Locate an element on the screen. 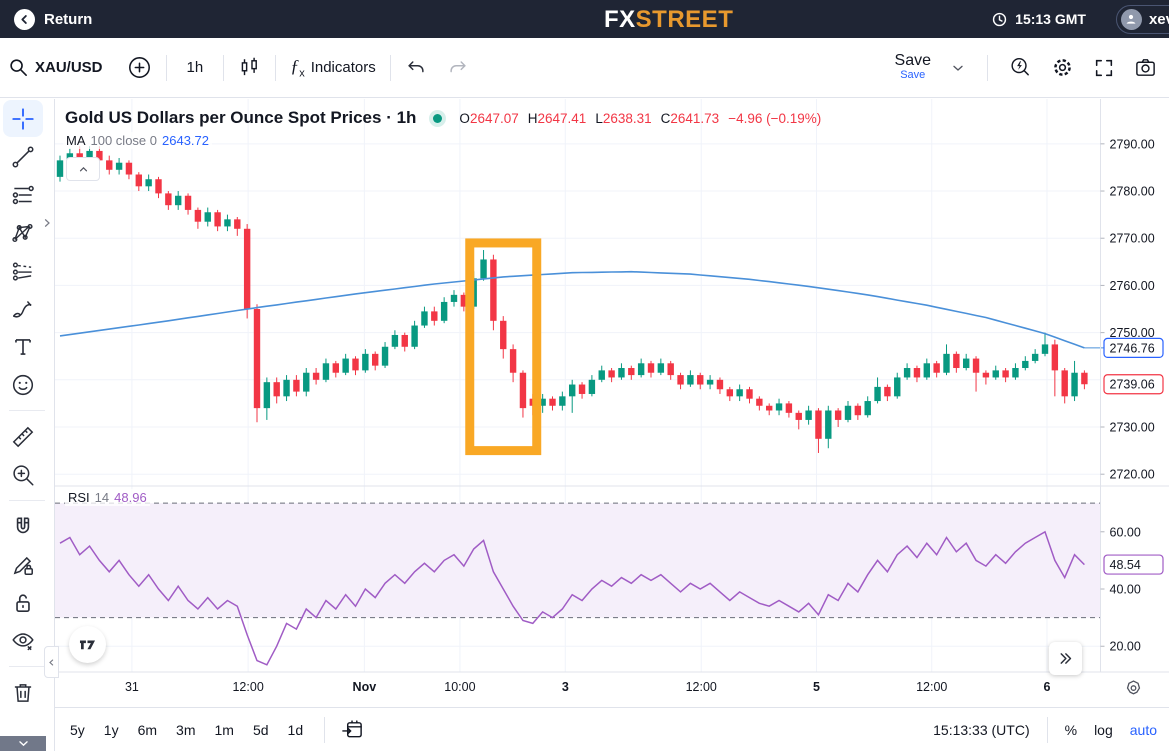 This screenshot has width=1169, height=751. emoji-tool-icon is located at coordinates (23, 384).